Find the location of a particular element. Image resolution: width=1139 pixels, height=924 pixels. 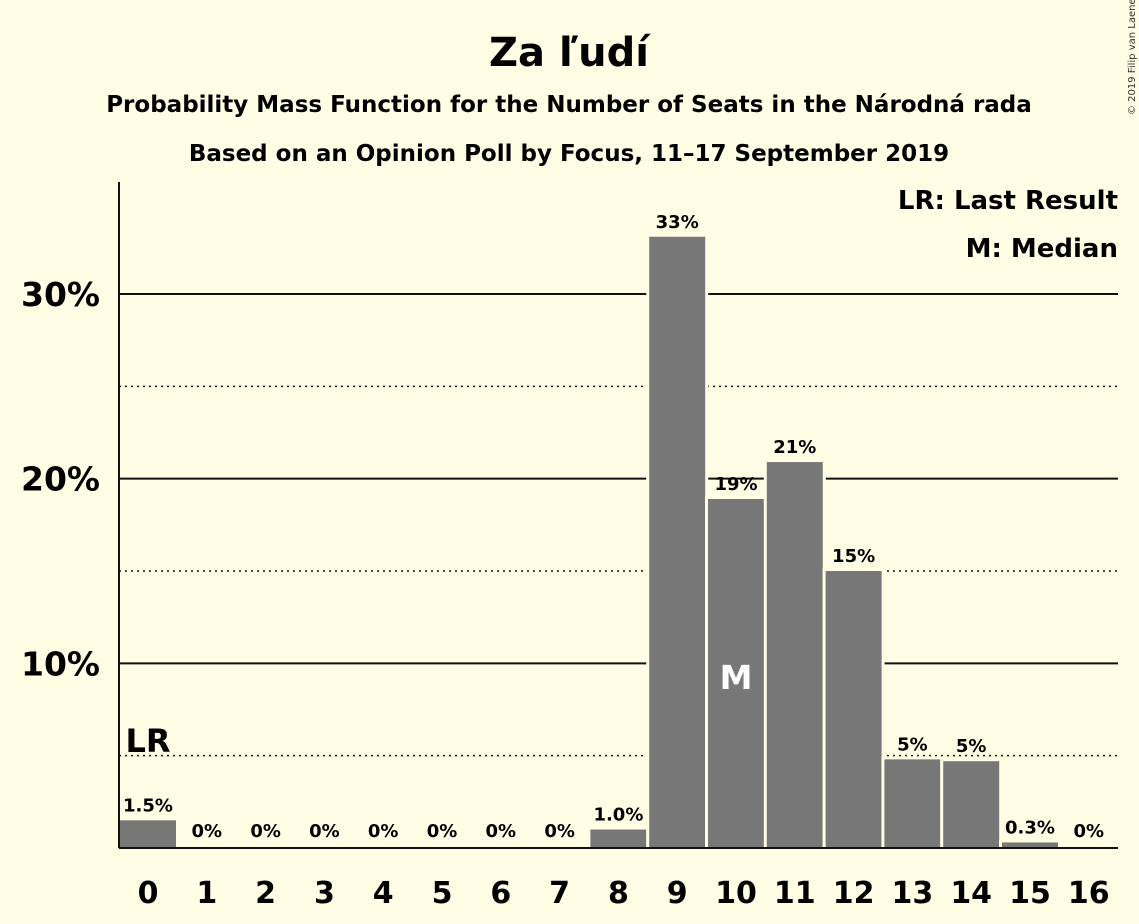

data-label: 1.0% is located at coordinates (618, 815).